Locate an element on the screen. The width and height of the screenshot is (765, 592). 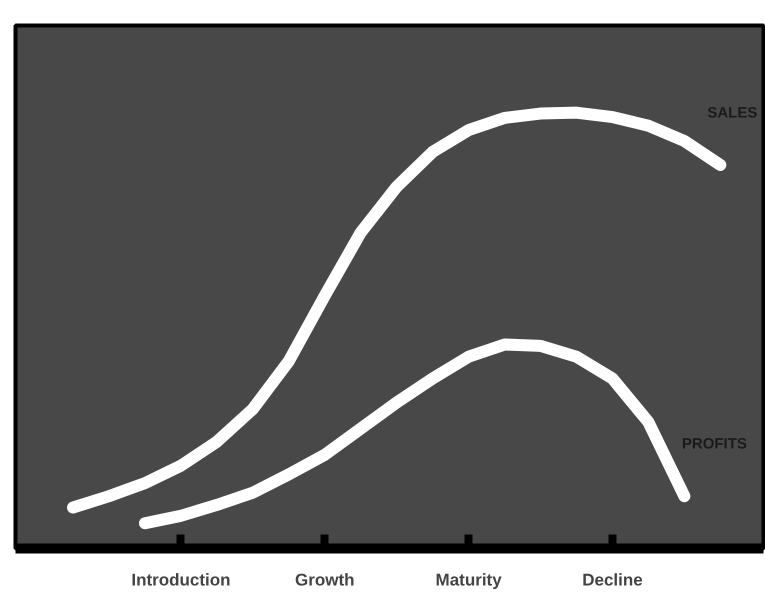
x-tick-label: Growth is located at coordinates (325, 580).